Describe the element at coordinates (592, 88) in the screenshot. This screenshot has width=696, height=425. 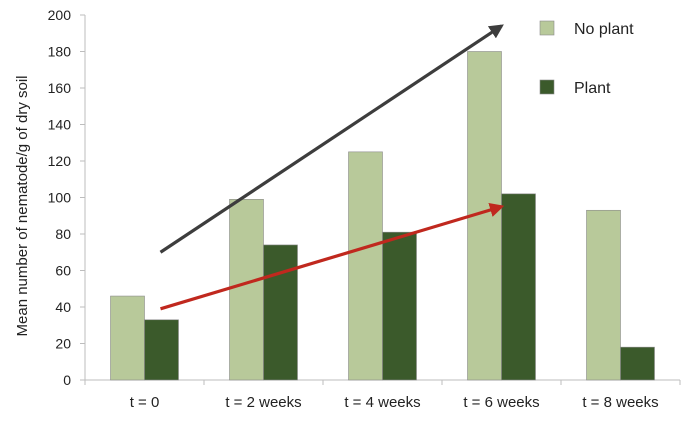
I see `legend-label-plant: Plant` at that location.